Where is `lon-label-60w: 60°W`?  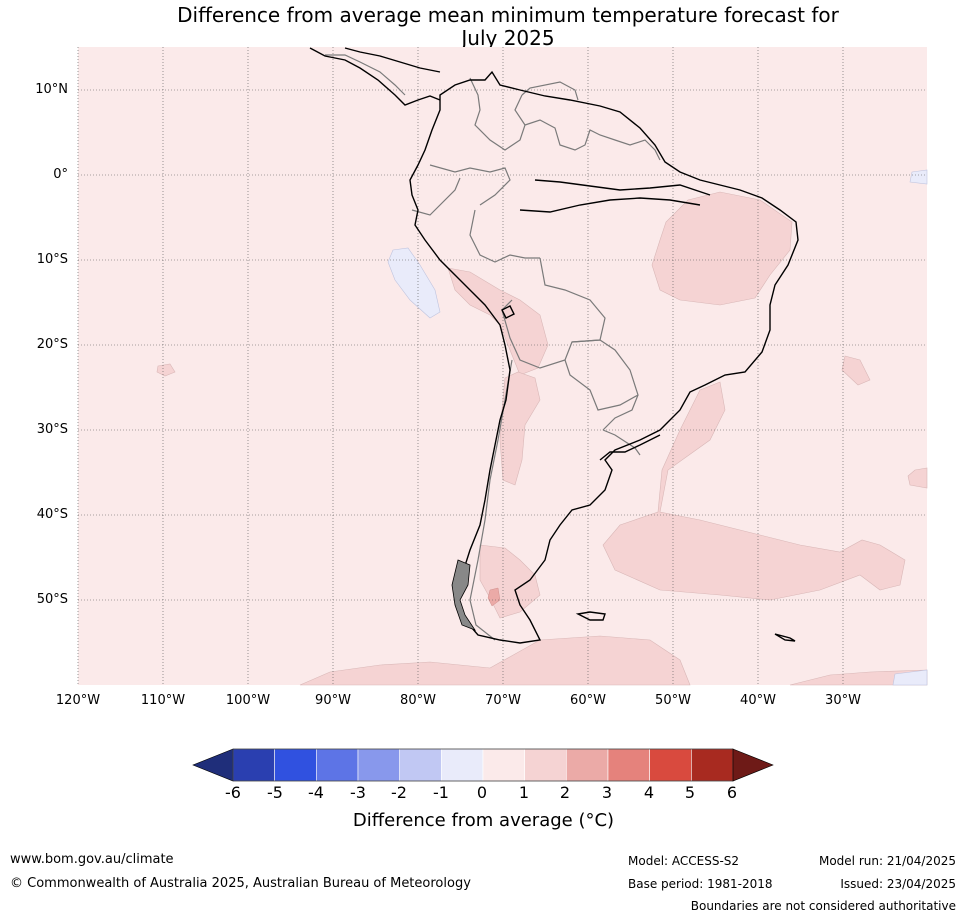
lon-label-60w: 60°W is located at coordinates (588, 700).